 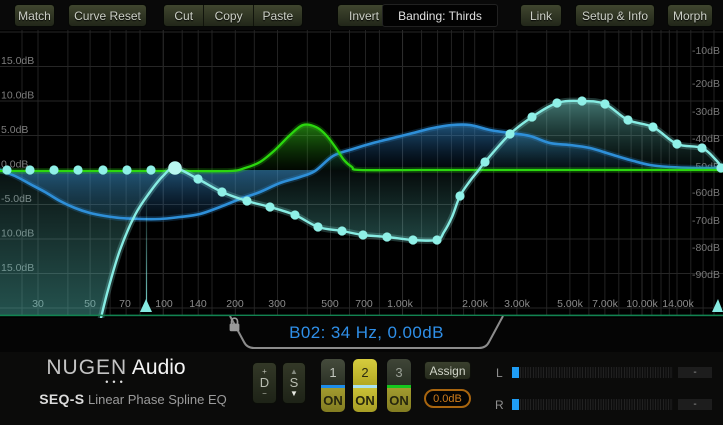 What do you see at coordinates (400, 304) in the screenshot?
I see `svg-text: 1.00k` at bounding box center [400, 304].